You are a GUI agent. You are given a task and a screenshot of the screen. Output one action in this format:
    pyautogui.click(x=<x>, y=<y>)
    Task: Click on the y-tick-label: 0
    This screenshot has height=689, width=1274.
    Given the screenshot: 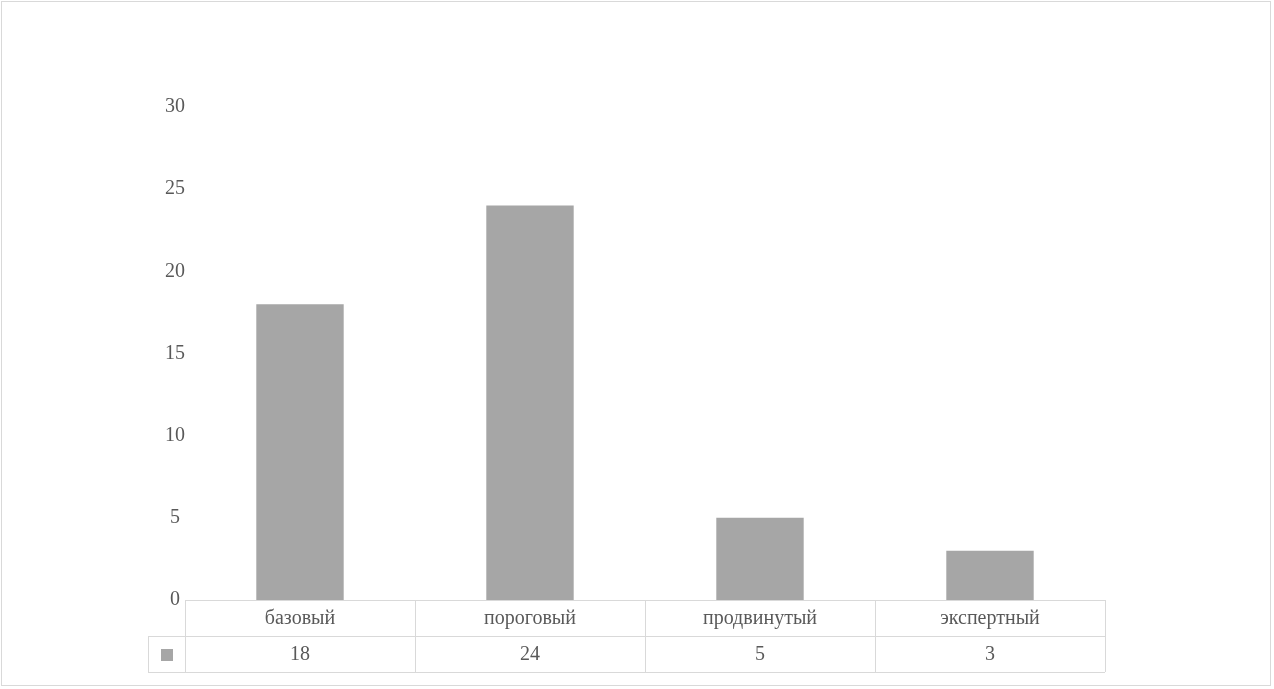 What is the action you would take?
    pyautogui.click(x=175, y=598)
    